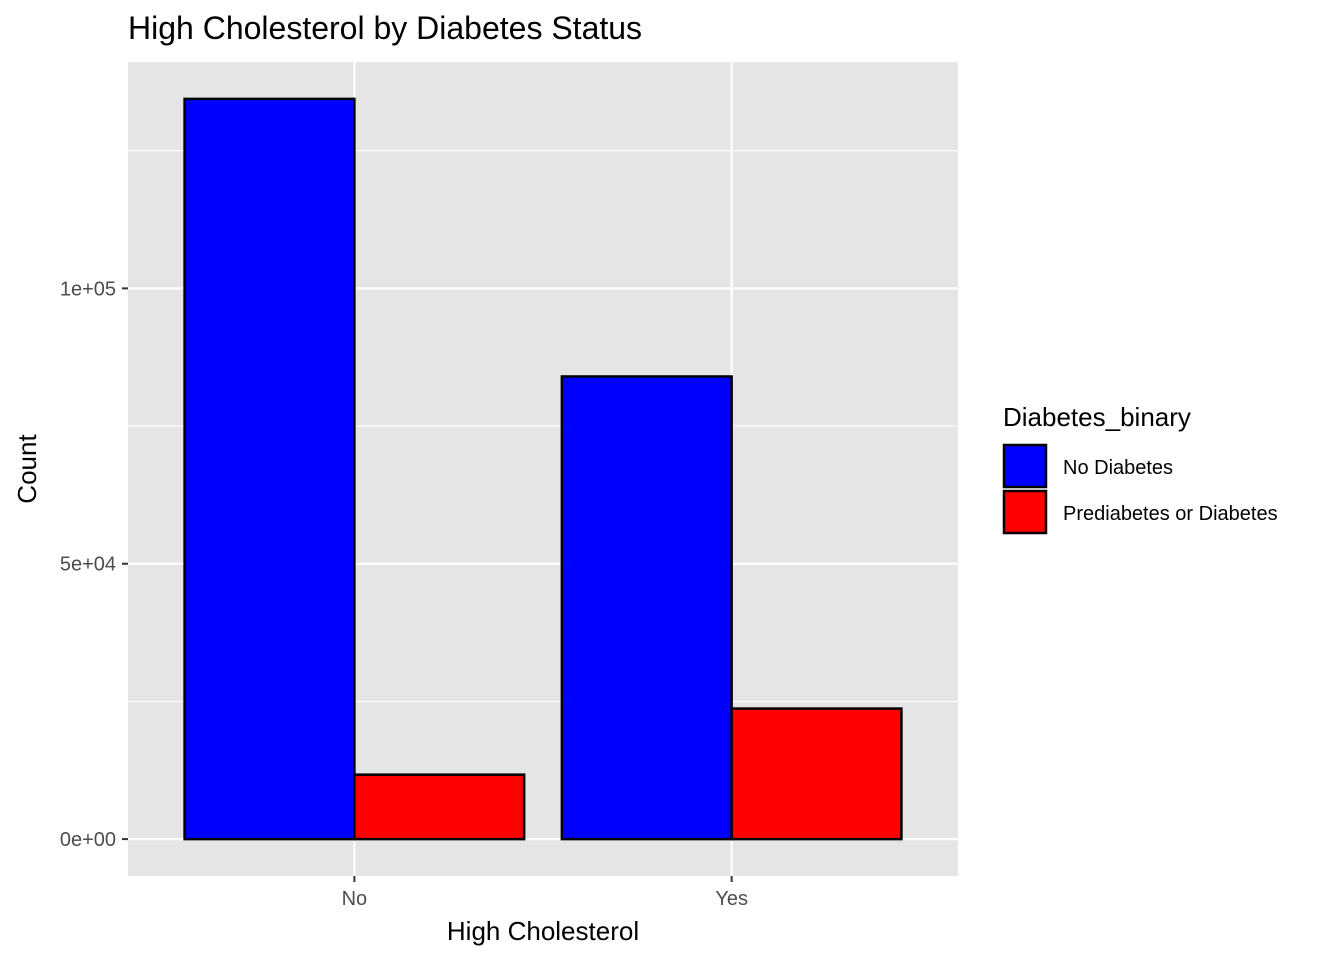  What do you see at coordinates (355, 899) in the screenshot?
I see `x-tick-label: No` at bounding box center [355, 899].